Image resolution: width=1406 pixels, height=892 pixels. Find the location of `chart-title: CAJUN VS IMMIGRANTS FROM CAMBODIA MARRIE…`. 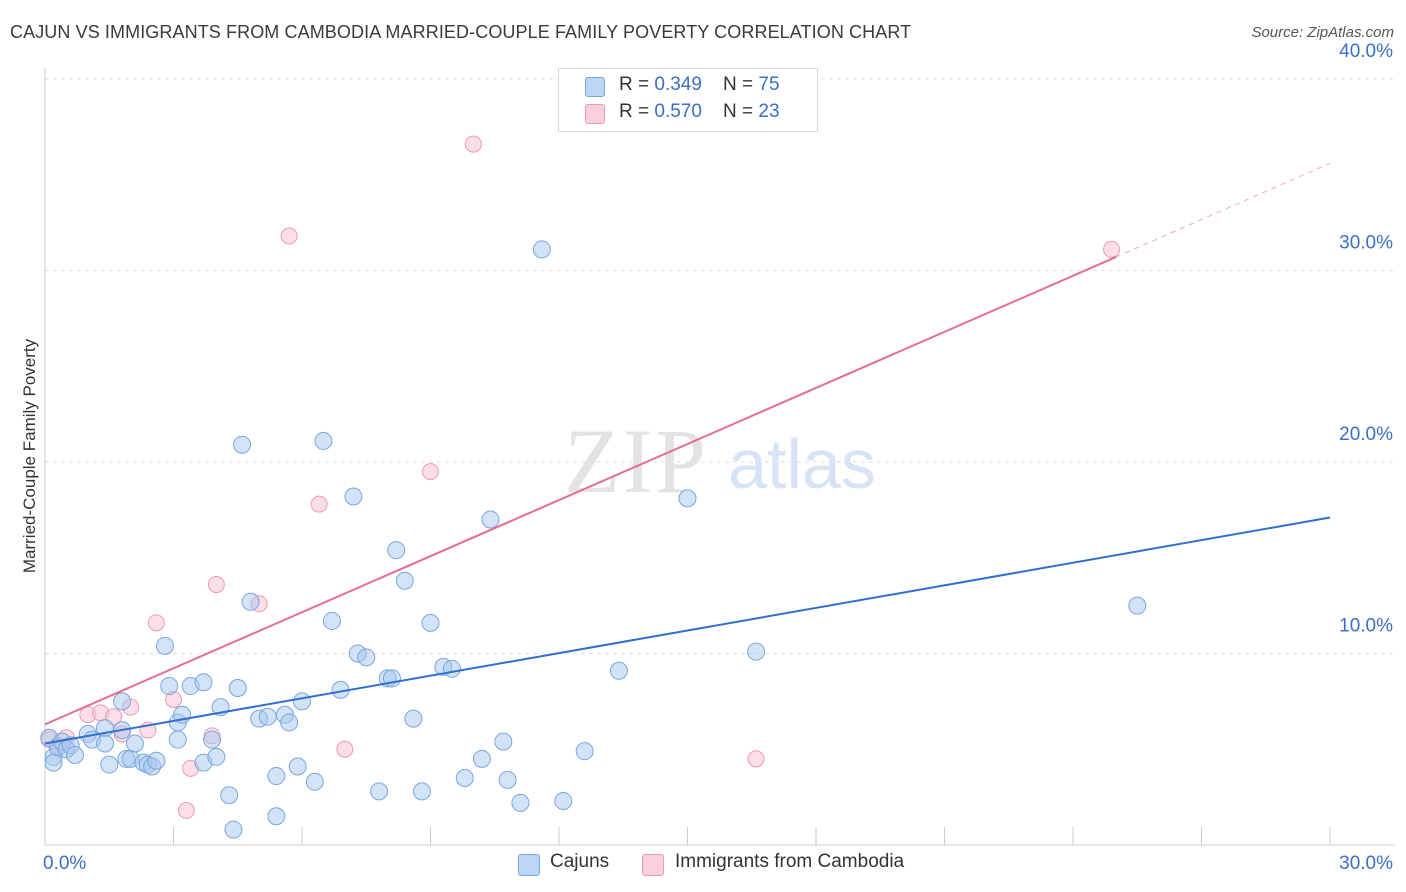

chart-title: CAJUN VS IMMIGRANTS FROM CAMBODIA MARRIE… is located at coordinates (461, 32).